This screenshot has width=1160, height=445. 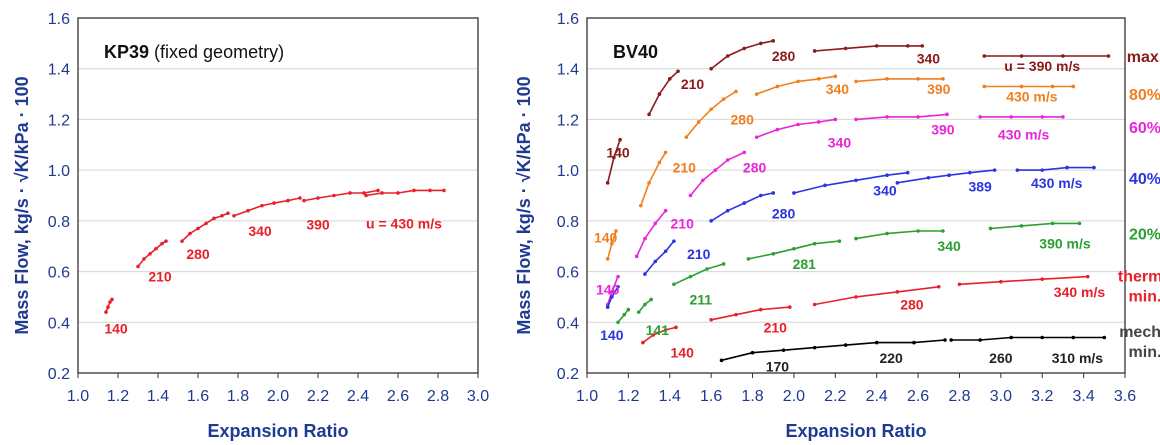 I want to click on y-tick-label: 0.6, so click(x=59, y=273).